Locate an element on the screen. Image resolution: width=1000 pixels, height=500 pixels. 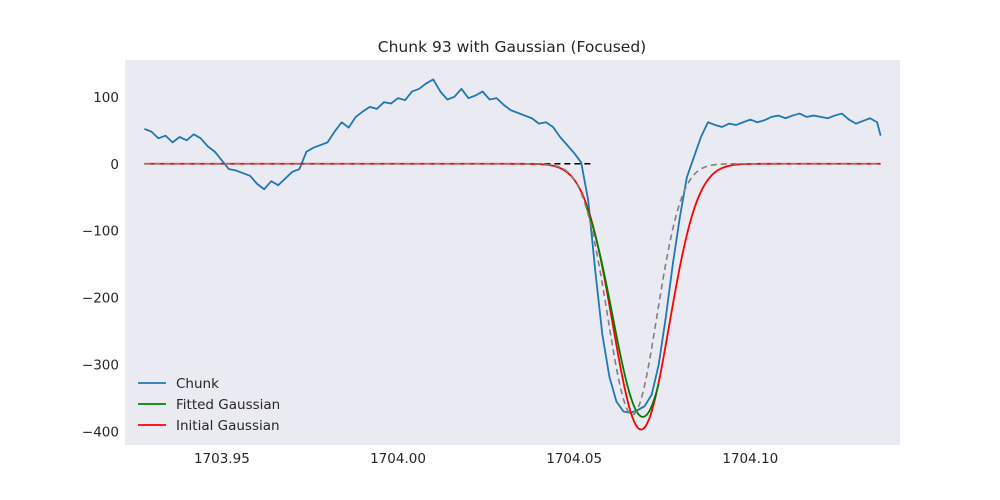
y-tick-label: −300 is located at coordinates (100, 366).